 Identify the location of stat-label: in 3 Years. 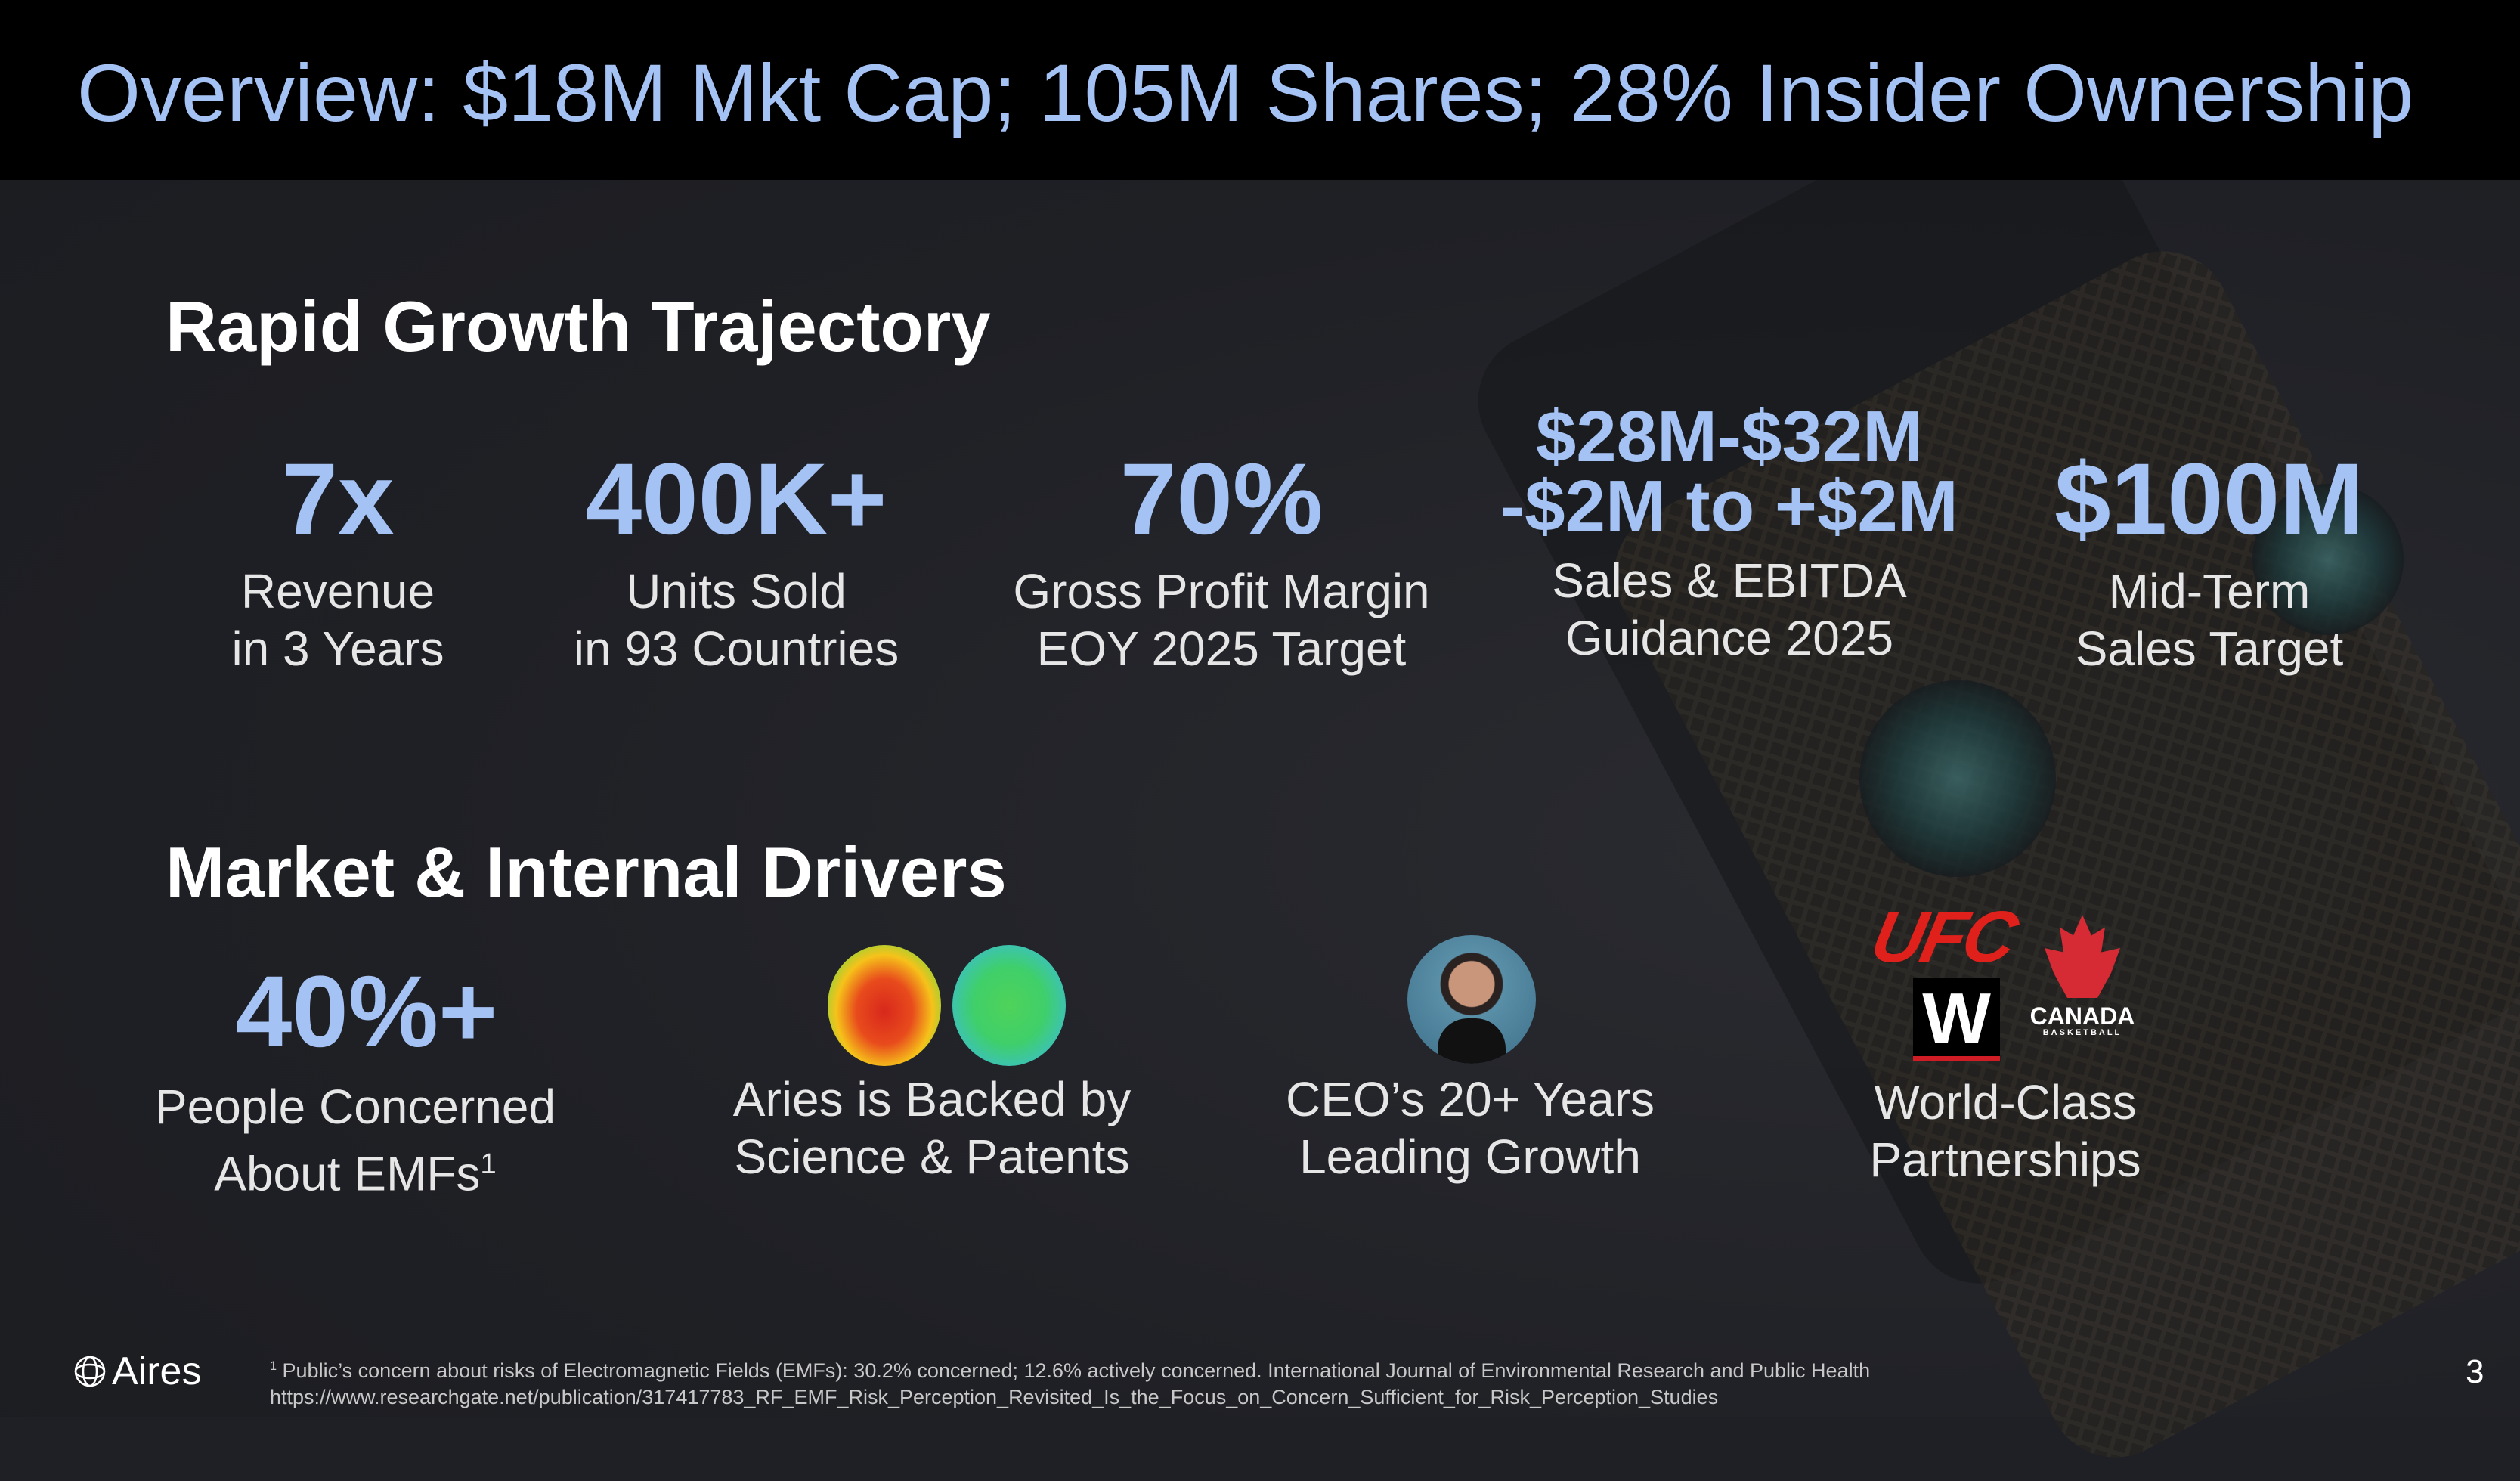
(337, 648).